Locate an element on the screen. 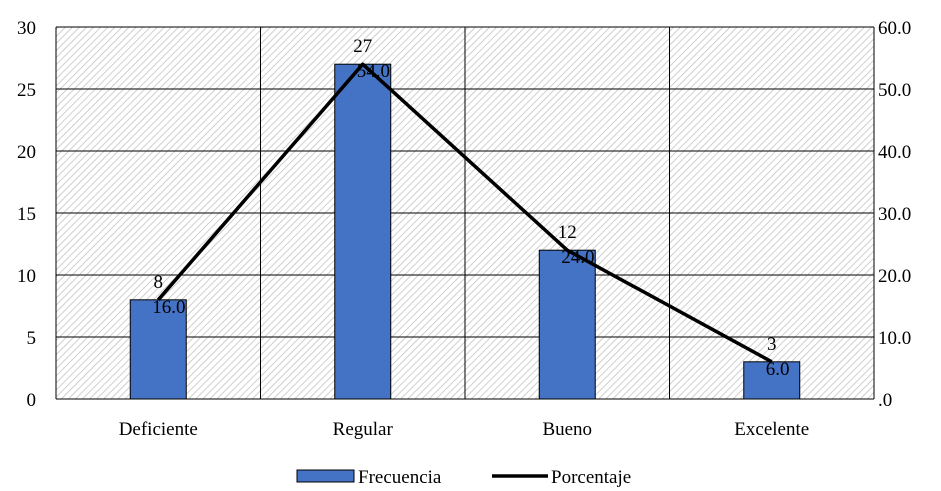 This screenshot has width=941, height=491. y-left-tick-label: 25 is located at coordinates (26, 90).